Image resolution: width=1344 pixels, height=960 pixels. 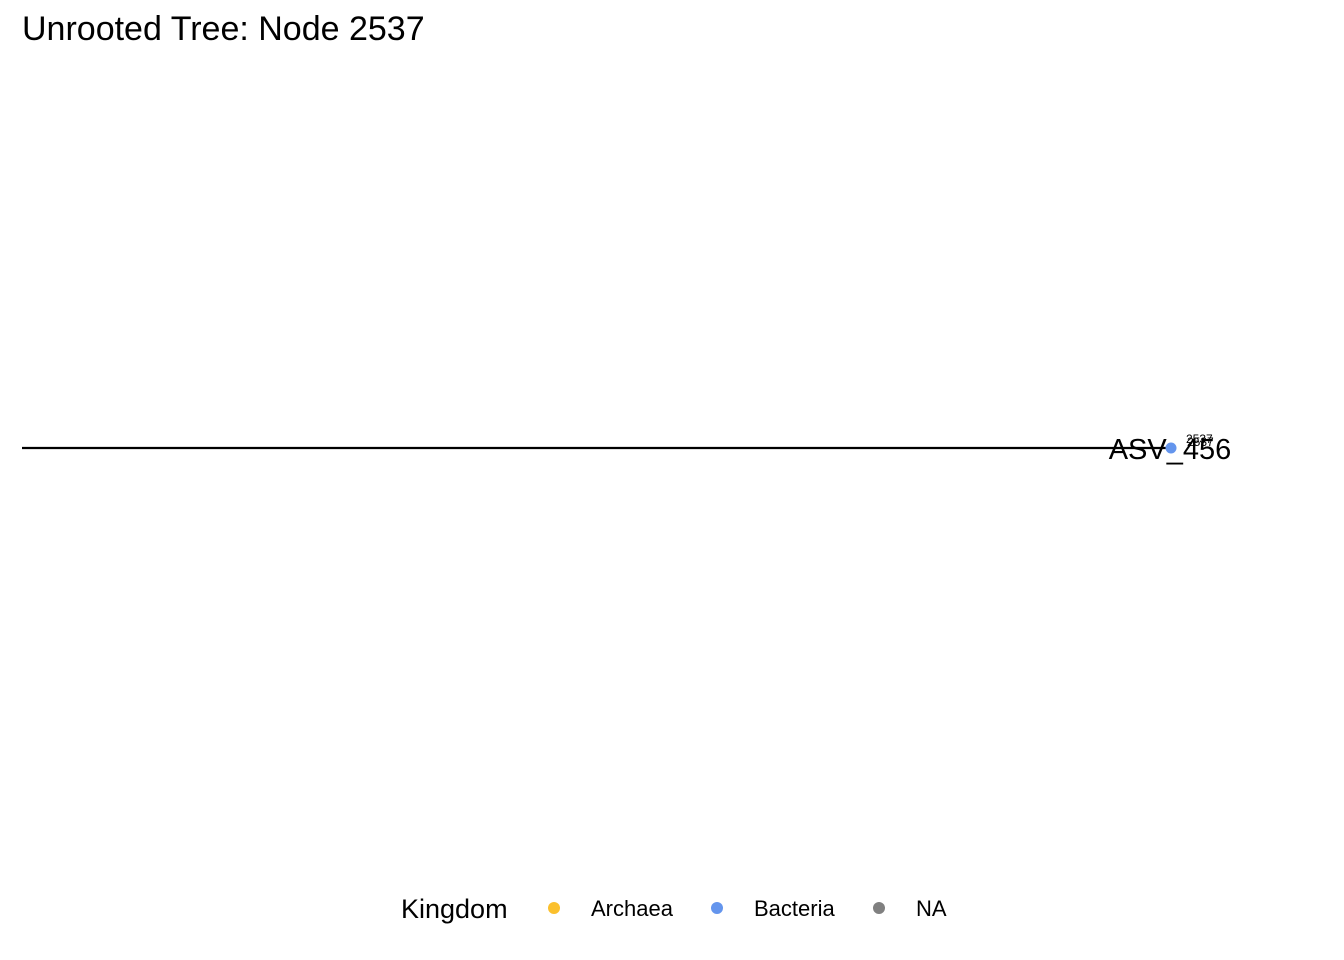 What do you see at coordinates (626, 449) in the screenshot?
I see `tree-plot-area: ASV_456 2537 2537` at bounding box center [626, 449].